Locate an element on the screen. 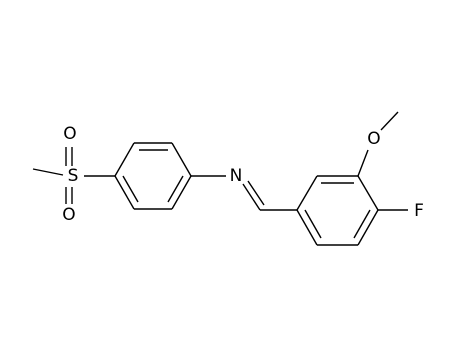 Image resolution: width=455 pixels, height=350 pixels. atom-label: N is located at coordinates (236, 176).